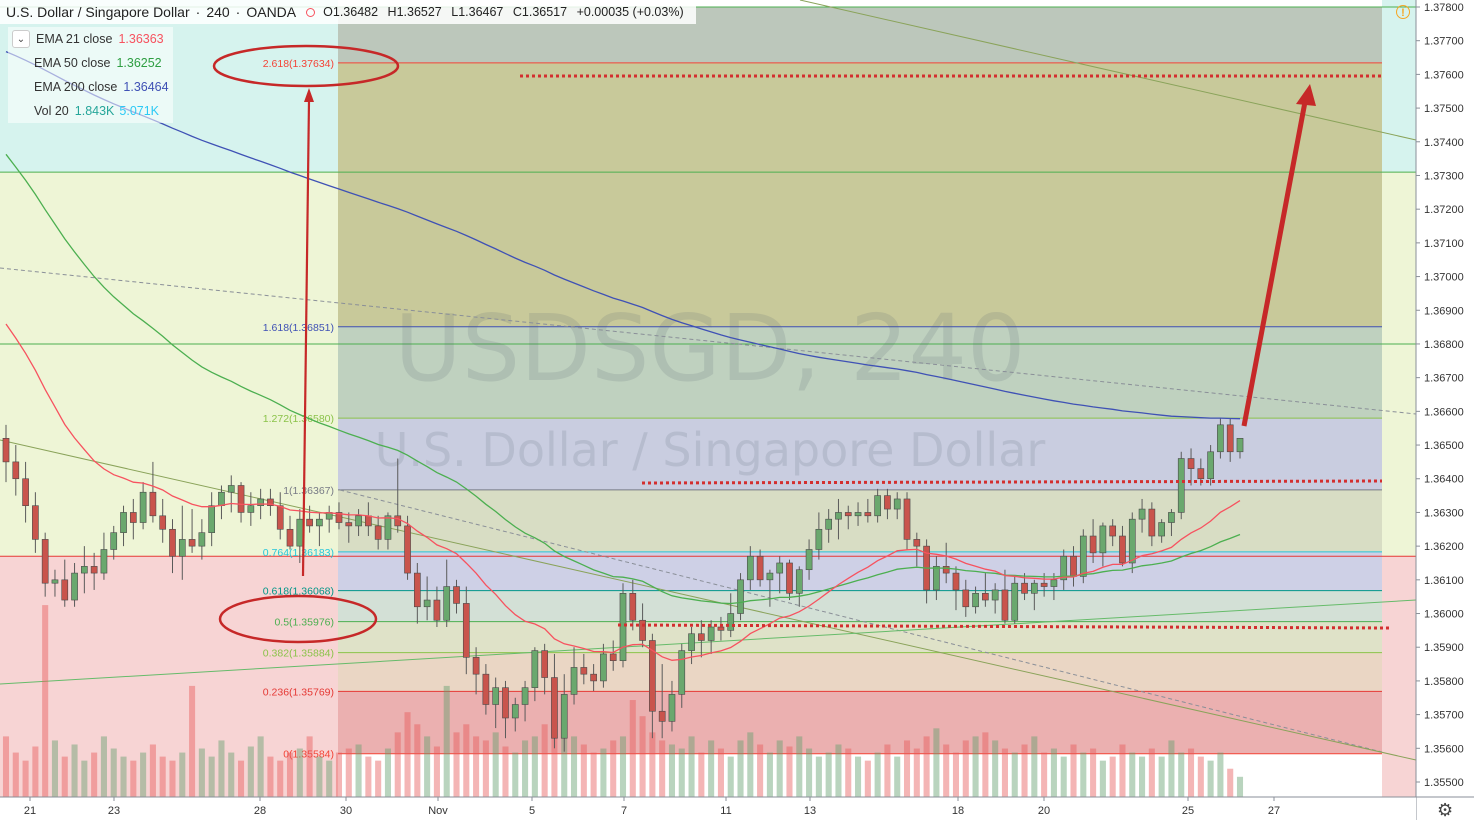 The width and height of the screenshot is (1474, 820). What do you see at coordinates (146, 87) in the screenshot?
I see `ema200-value: 1.36464` at bounding box center [146, 87].